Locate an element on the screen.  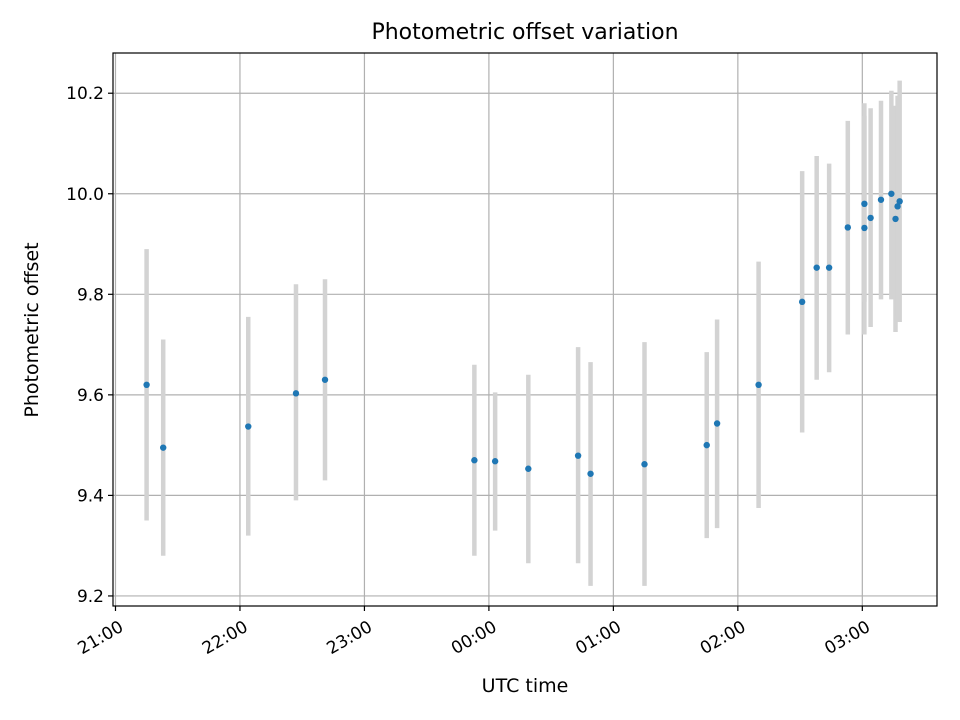
y-axis-label: Photometric offset is located at coordinates (32, 329).